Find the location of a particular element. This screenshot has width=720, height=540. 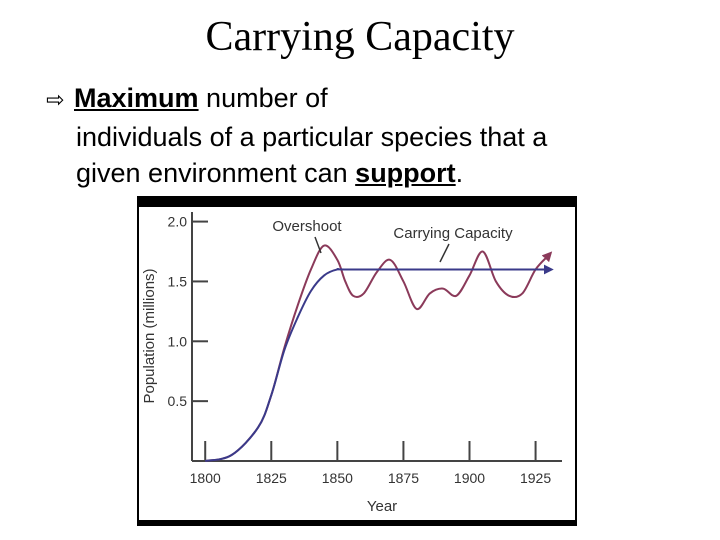

annotation-pointer-overshoot is located at coordinates (318, 245).